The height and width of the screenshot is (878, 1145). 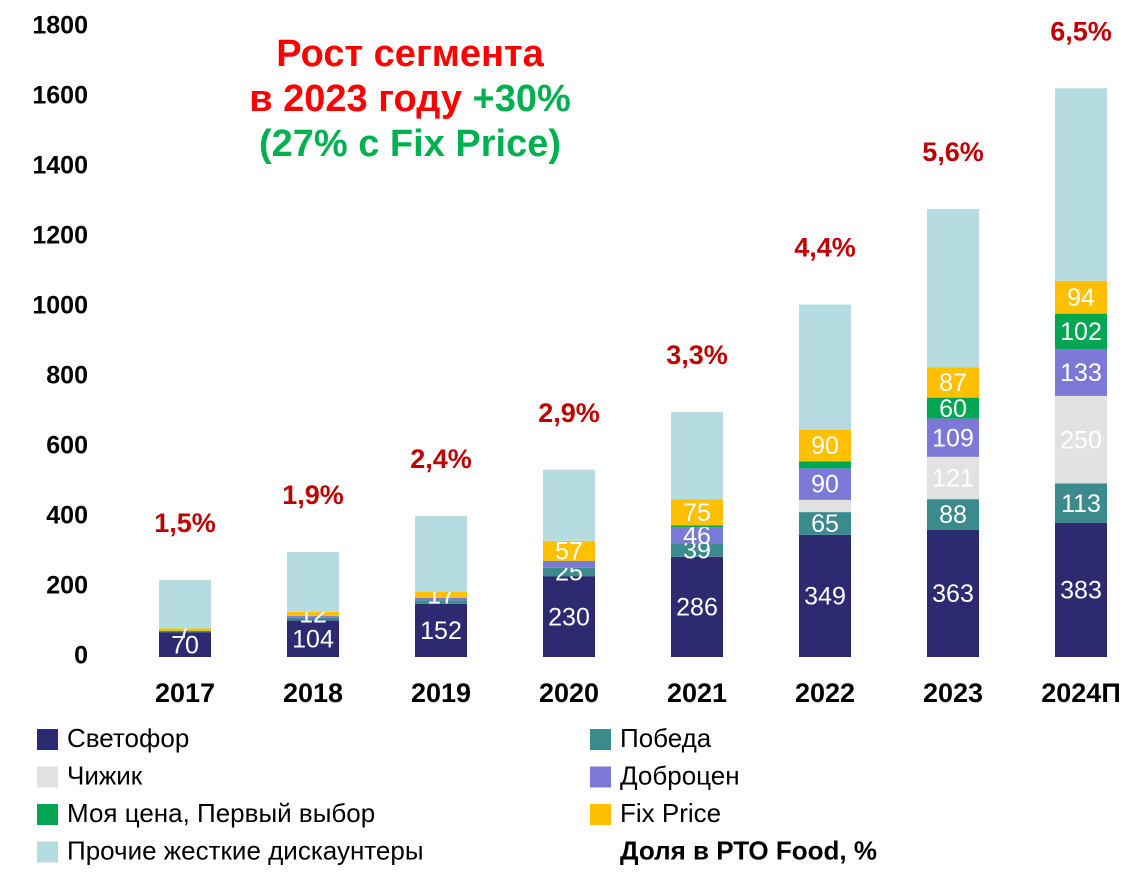 I want to click on y-tick-label: 400, so click(x=67, y=516).